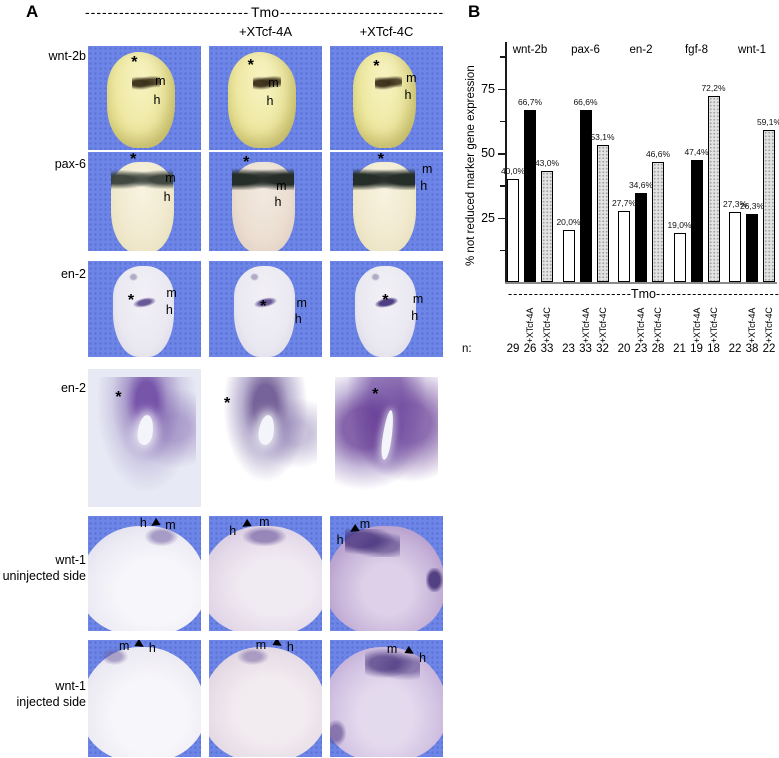  I want to click on y-axis-label: % not reduced marker gene expression, so click(471, 166).